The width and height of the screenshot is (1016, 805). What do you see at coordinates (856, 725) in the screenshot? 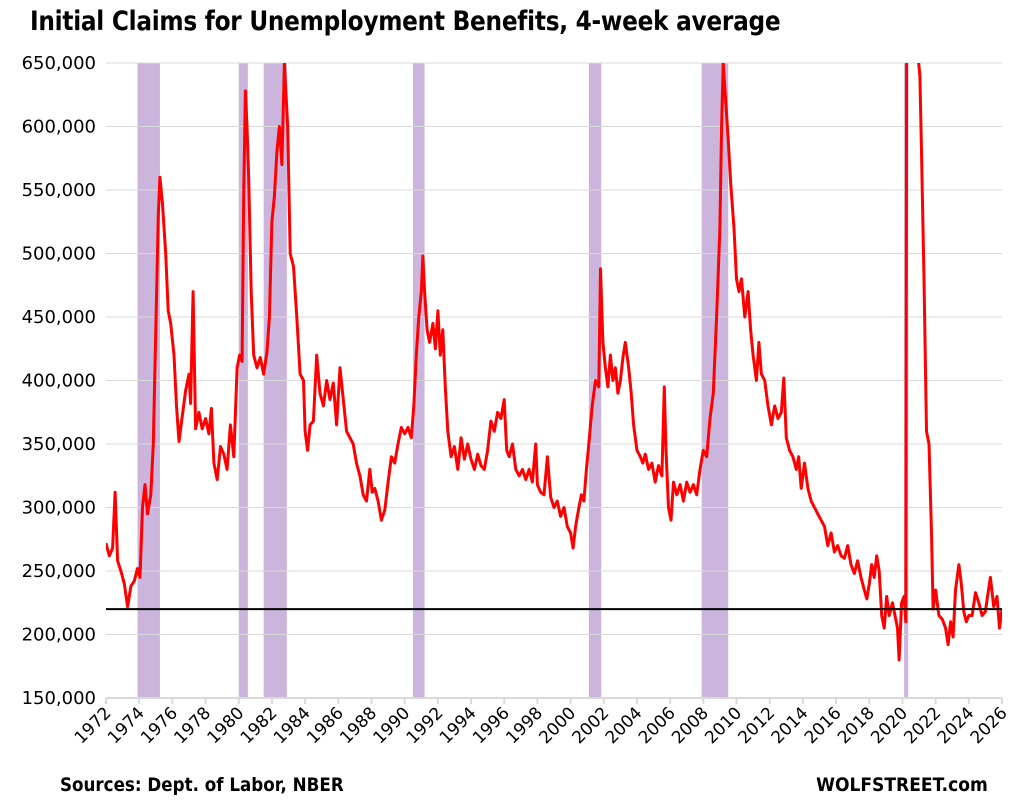
I see `x-tick-label: 2018` at bounding box center [856, 725].